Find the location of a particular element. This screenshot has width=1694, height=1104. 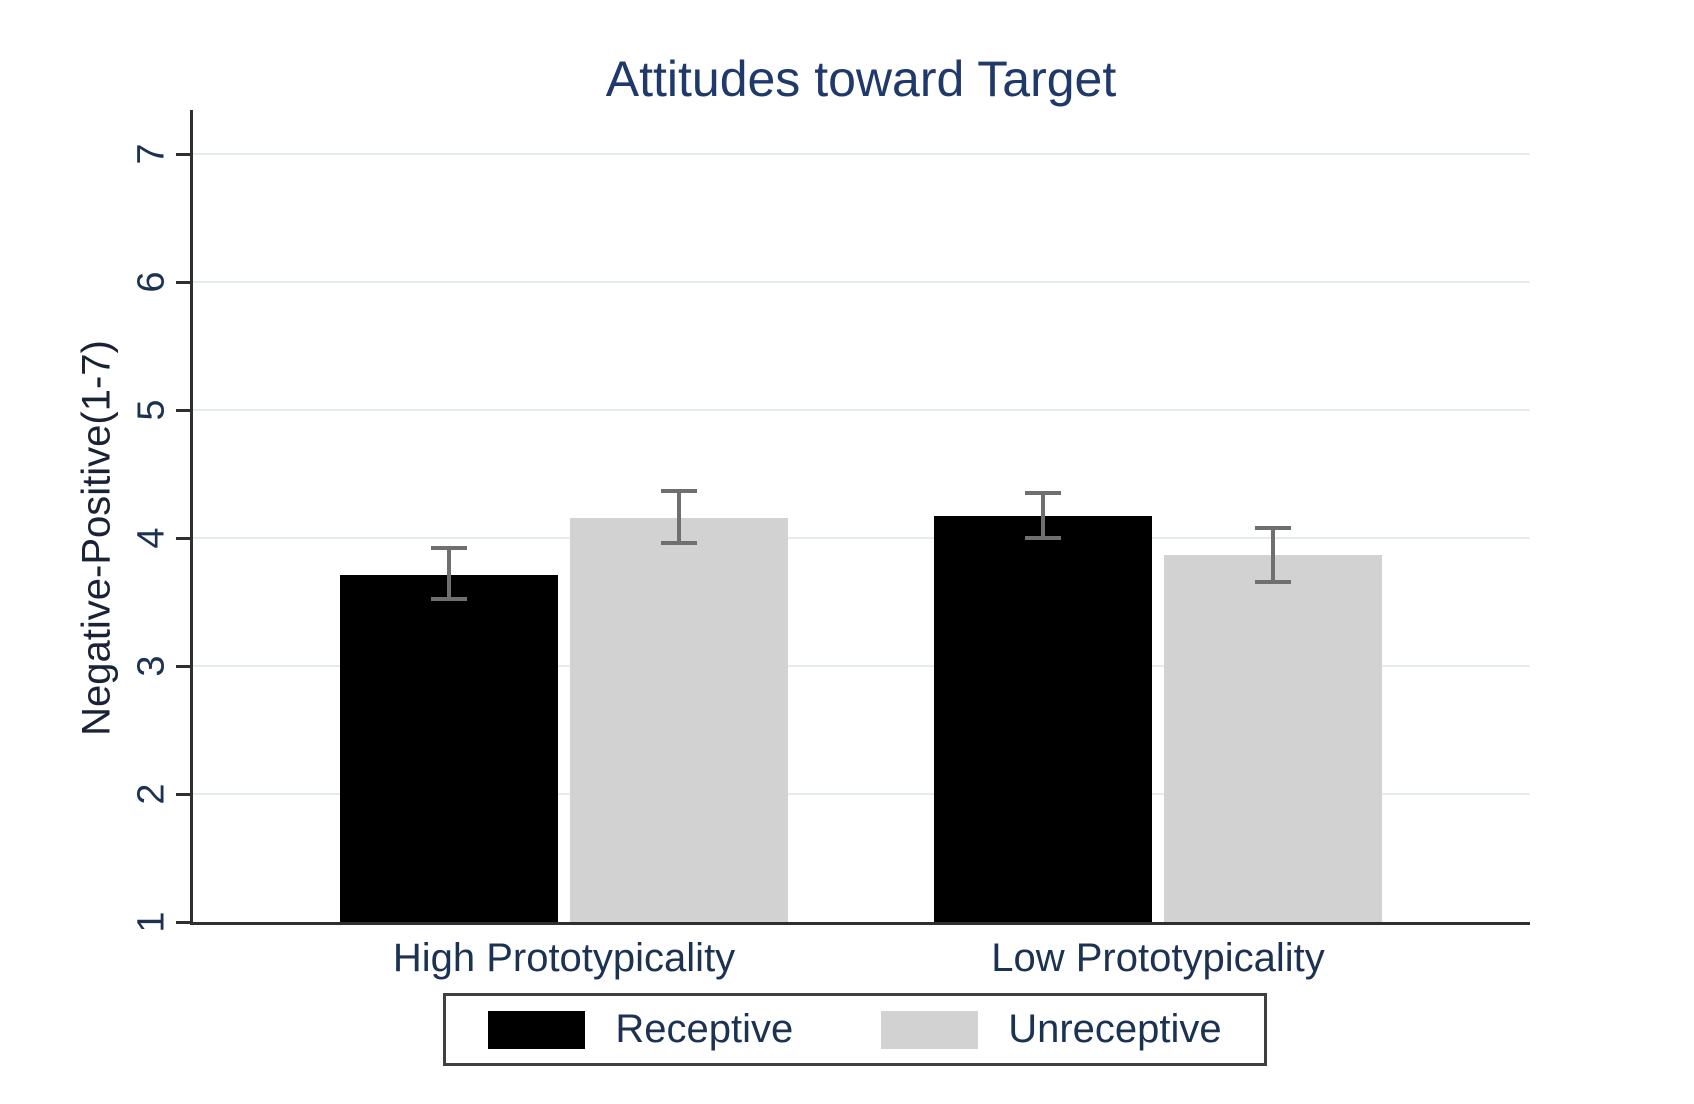

y-tick-label: 5 is located at coordinates (151, 410).